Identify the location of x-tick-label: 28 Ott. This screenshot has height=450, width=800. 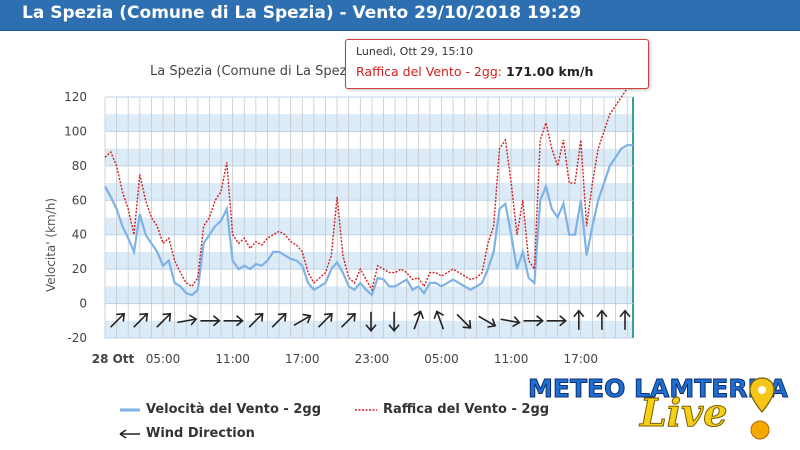
(113, 359).